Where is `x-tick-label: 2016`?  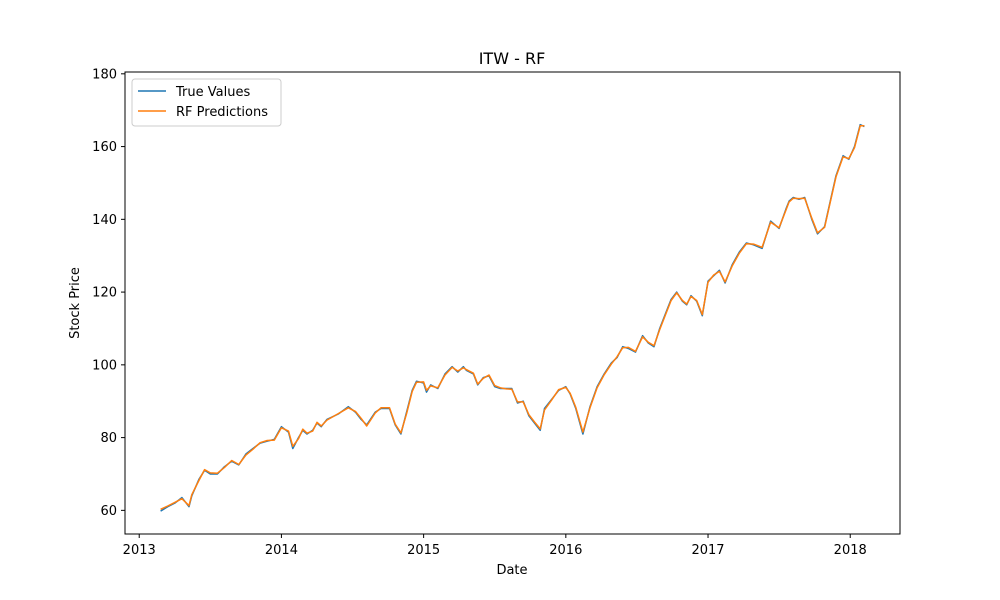 x-tick-label: 2016 is located at coordinates (565, 550).